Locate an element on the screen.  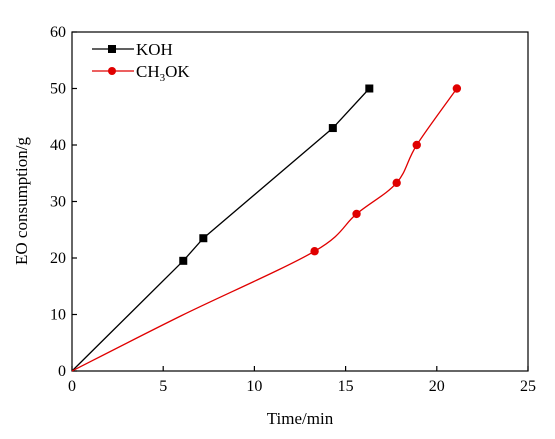
y-tick-label: 50 is located at coordinates (58, 89).